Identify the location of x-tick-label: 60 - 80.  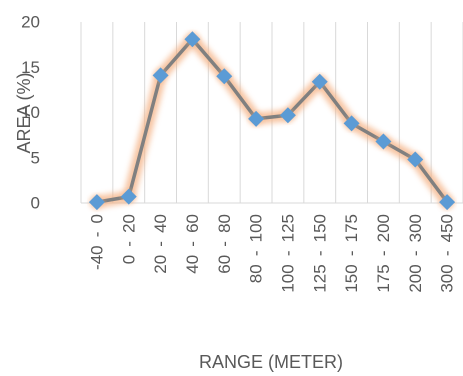
(224, 244).